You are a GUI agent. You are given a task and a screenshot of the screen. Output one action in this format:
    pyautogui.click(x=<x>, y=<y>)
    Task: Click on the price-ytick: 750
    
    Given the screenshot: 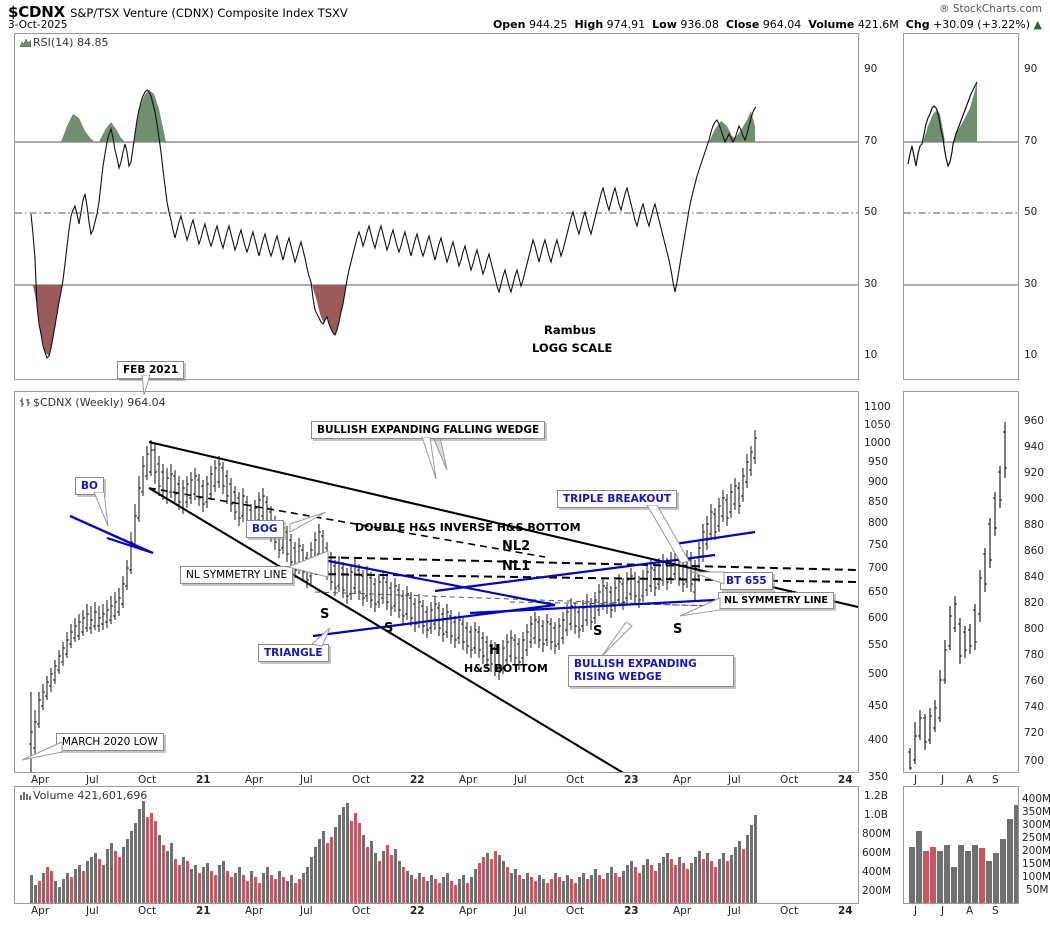 What is the action you would take?
    pyautogui.click(x=878, y=545)
    